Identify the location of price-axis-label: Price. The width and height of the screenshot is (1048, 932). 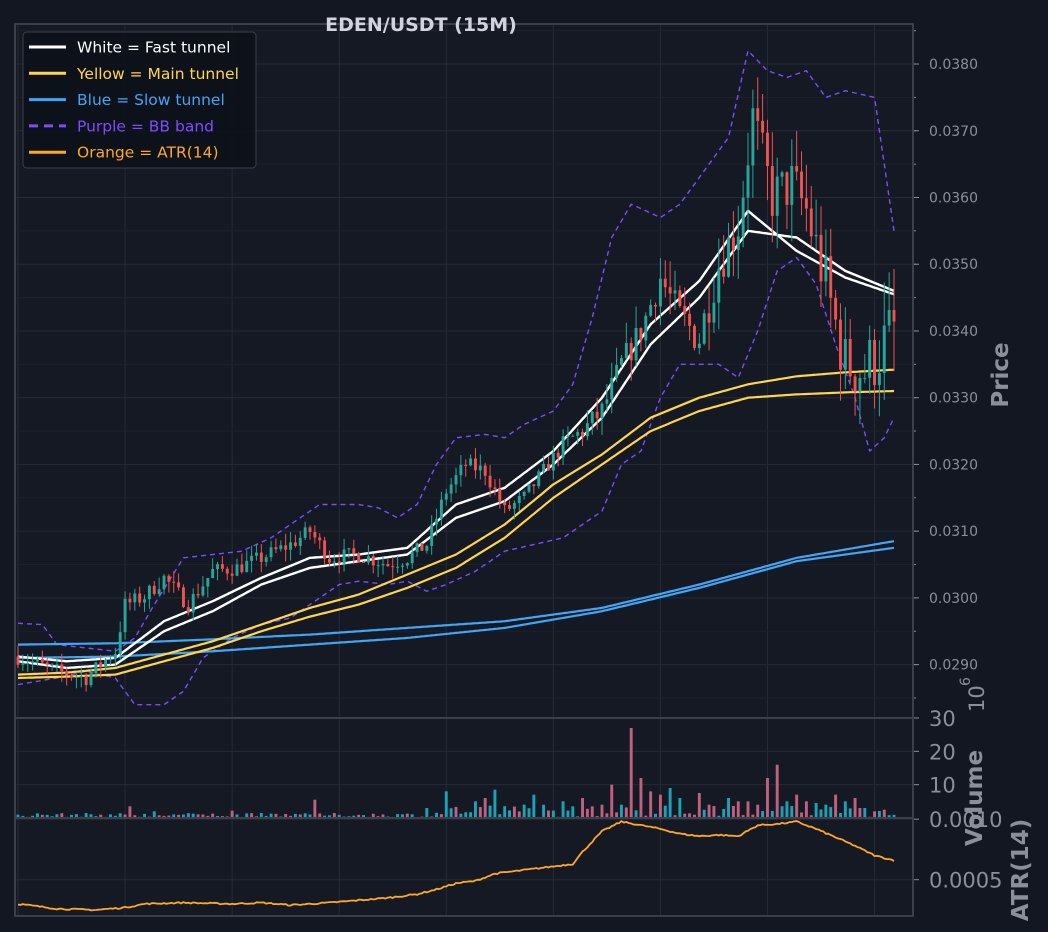
(1001, 374).